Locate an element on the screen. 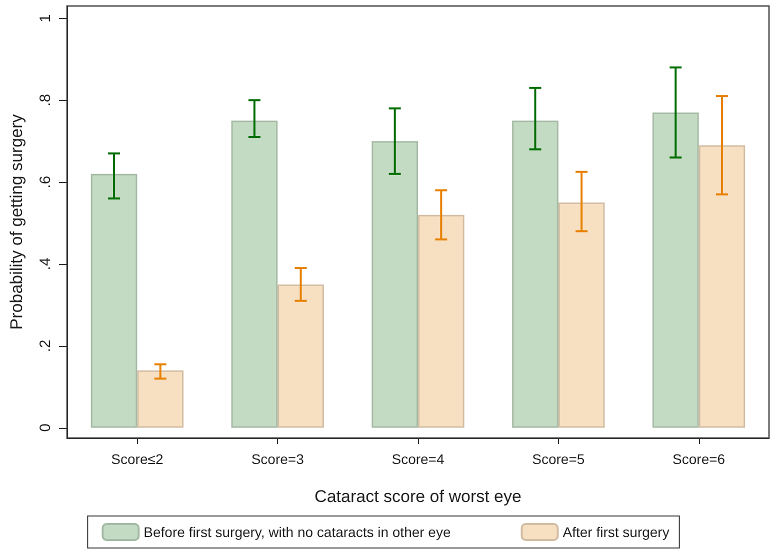 This screenshot has height=550, width=771. legend-label: After first surgery is located at coordinates (616, 532).